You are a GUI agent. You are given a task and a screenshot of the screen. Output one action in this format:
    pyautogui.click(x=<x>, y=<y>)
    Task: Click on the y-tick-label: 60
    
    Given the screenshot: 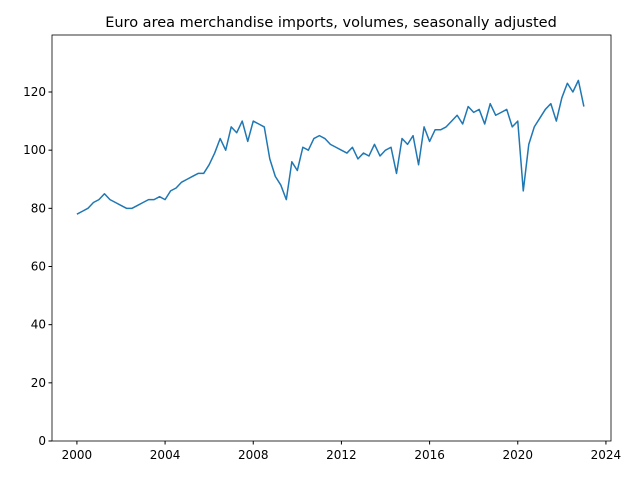 What is the action you would take?
    pyautogui.click(x=38, y=267)
    